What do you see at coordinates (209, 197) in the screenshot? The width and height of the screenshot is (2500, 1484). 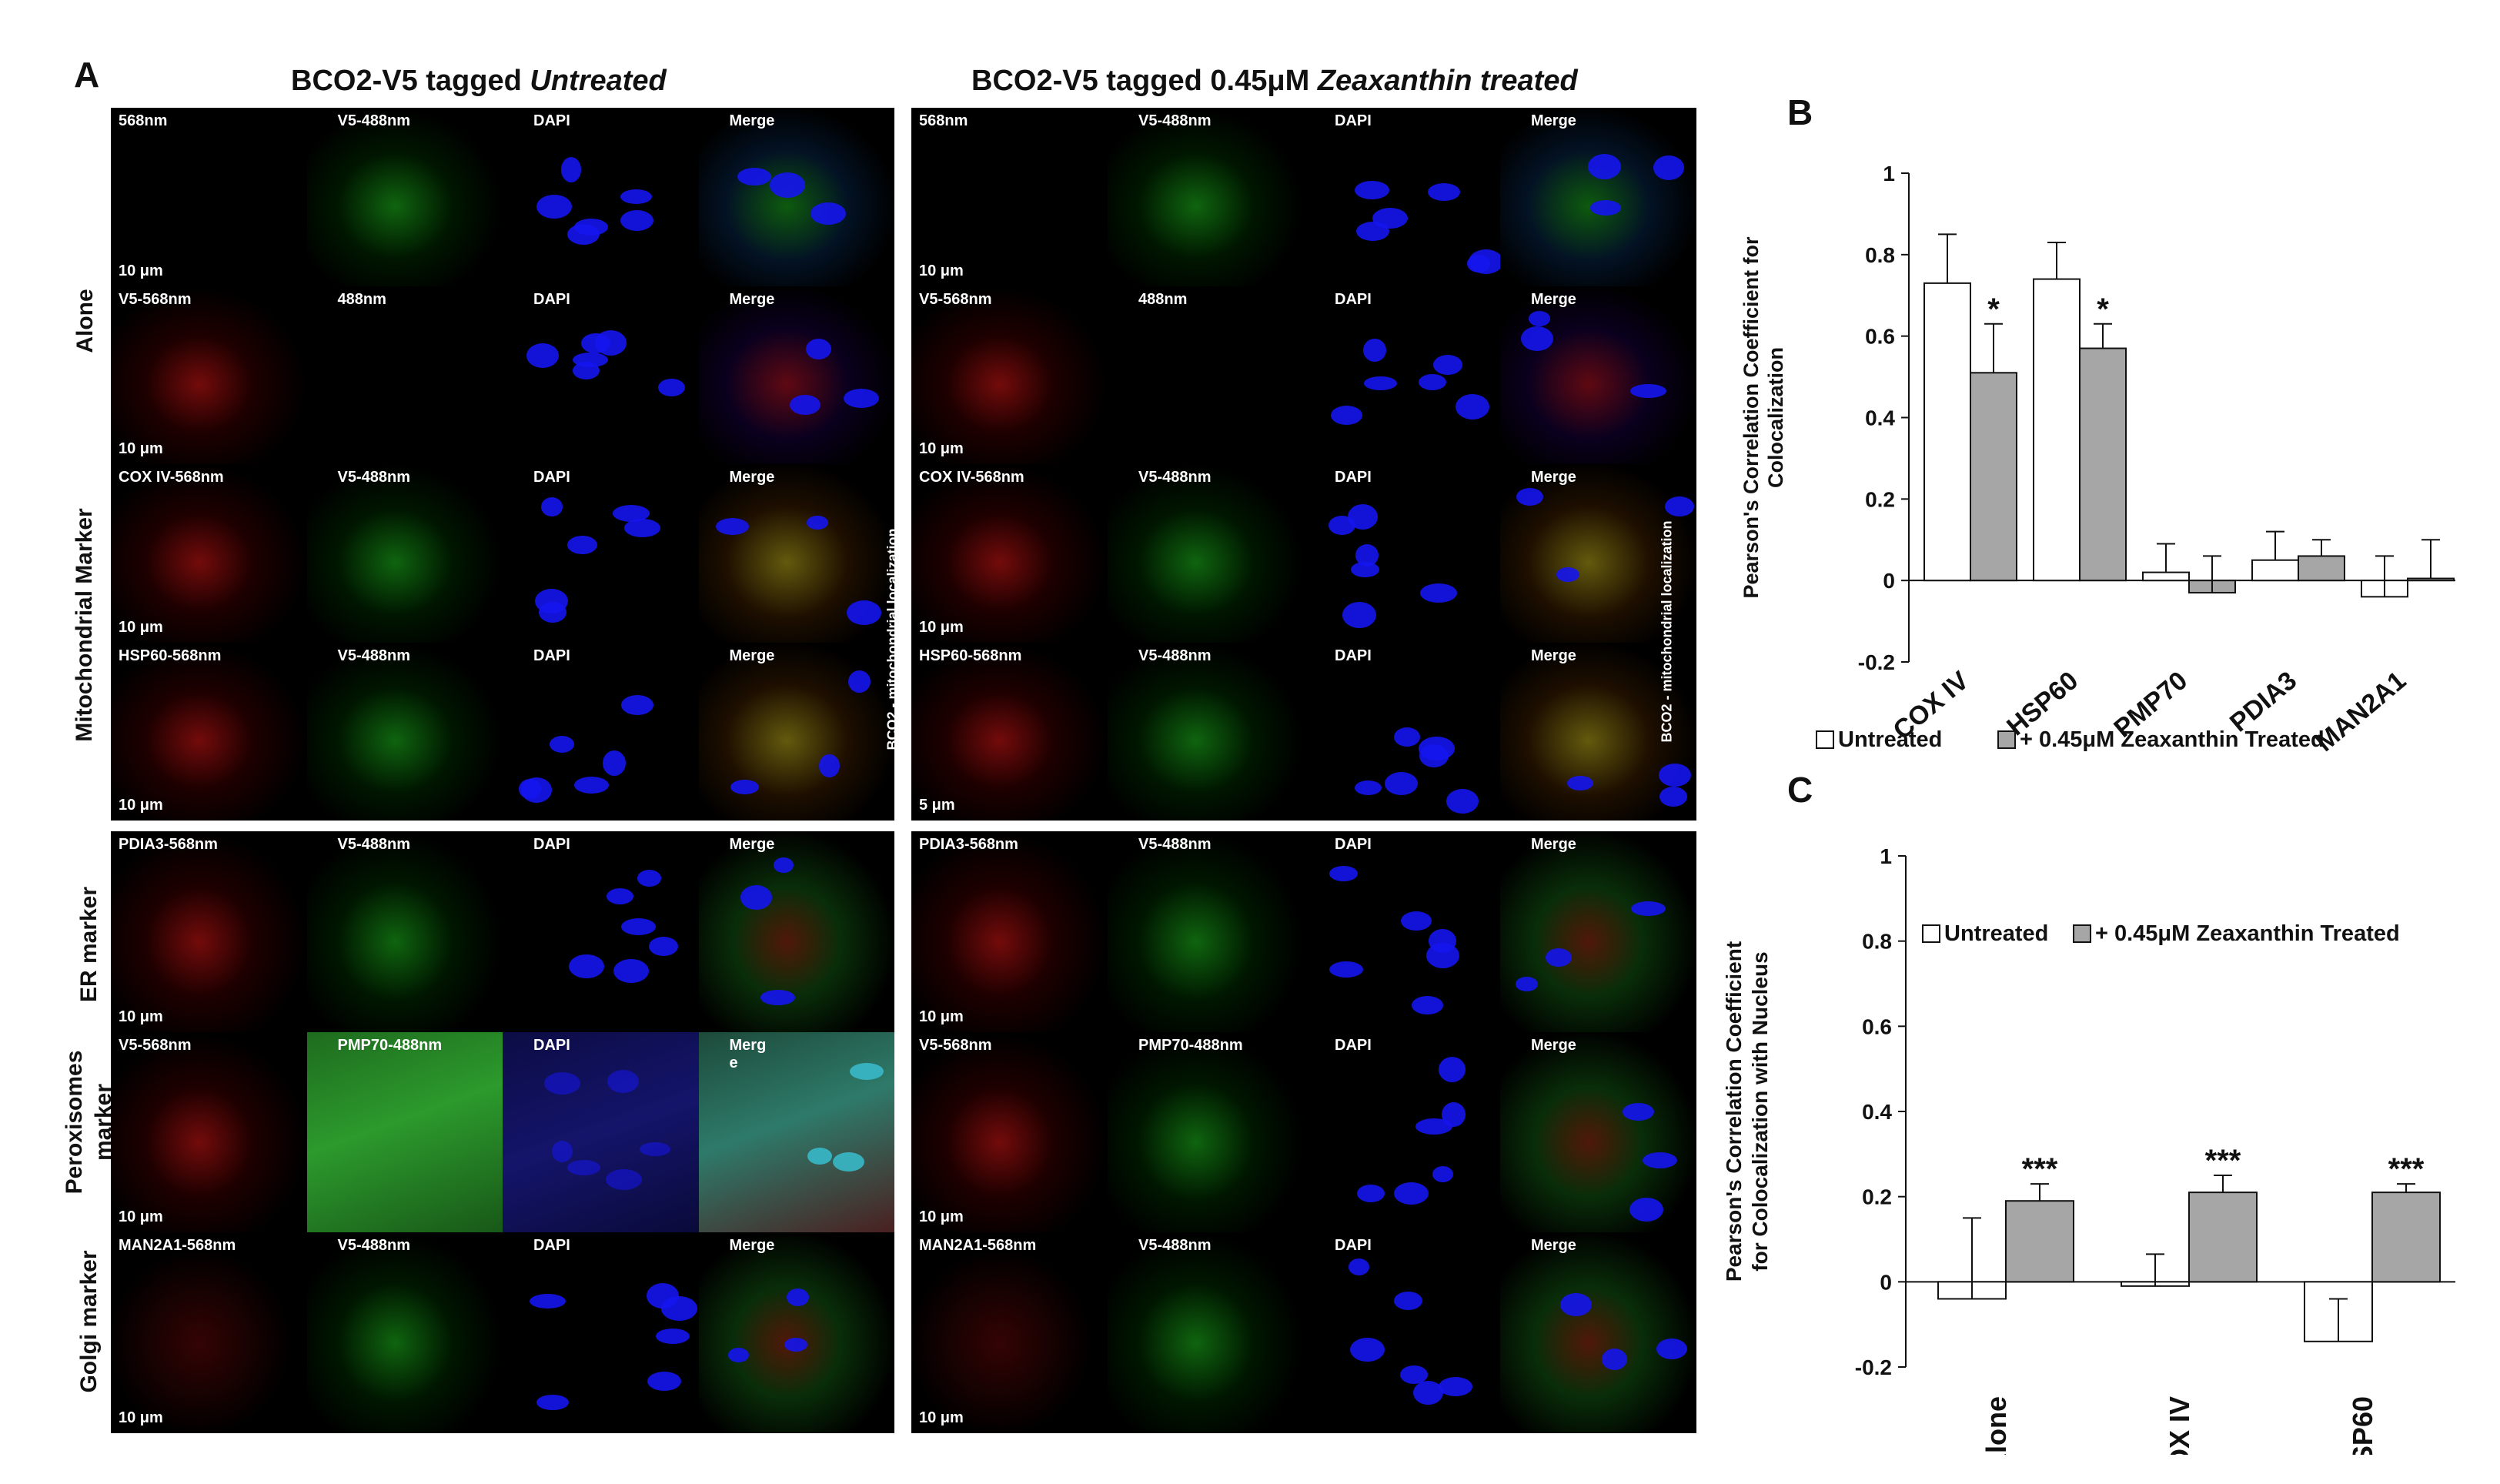 I see `microscopy-tile: 568nm 10 μm` at bounding box center [209, 197].